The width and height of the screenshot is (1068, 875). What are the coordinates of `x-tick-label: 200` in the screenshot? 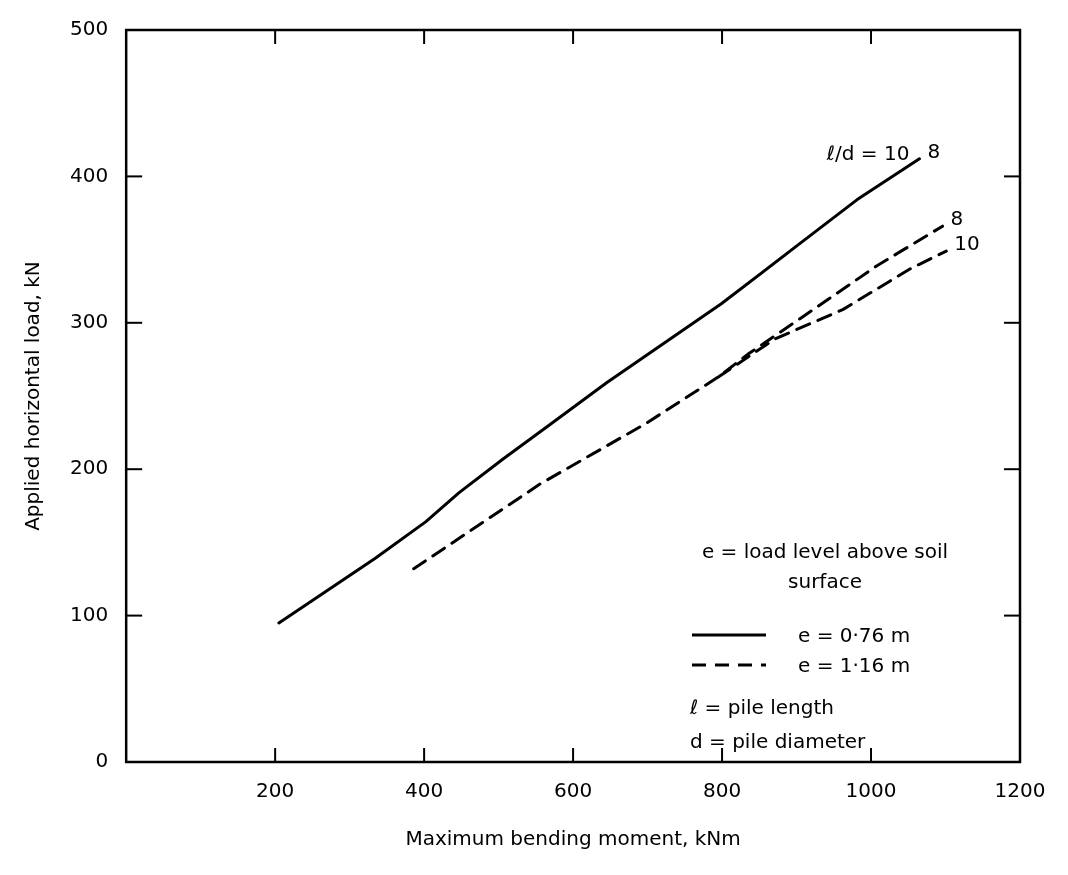 It's located at (275, 790).